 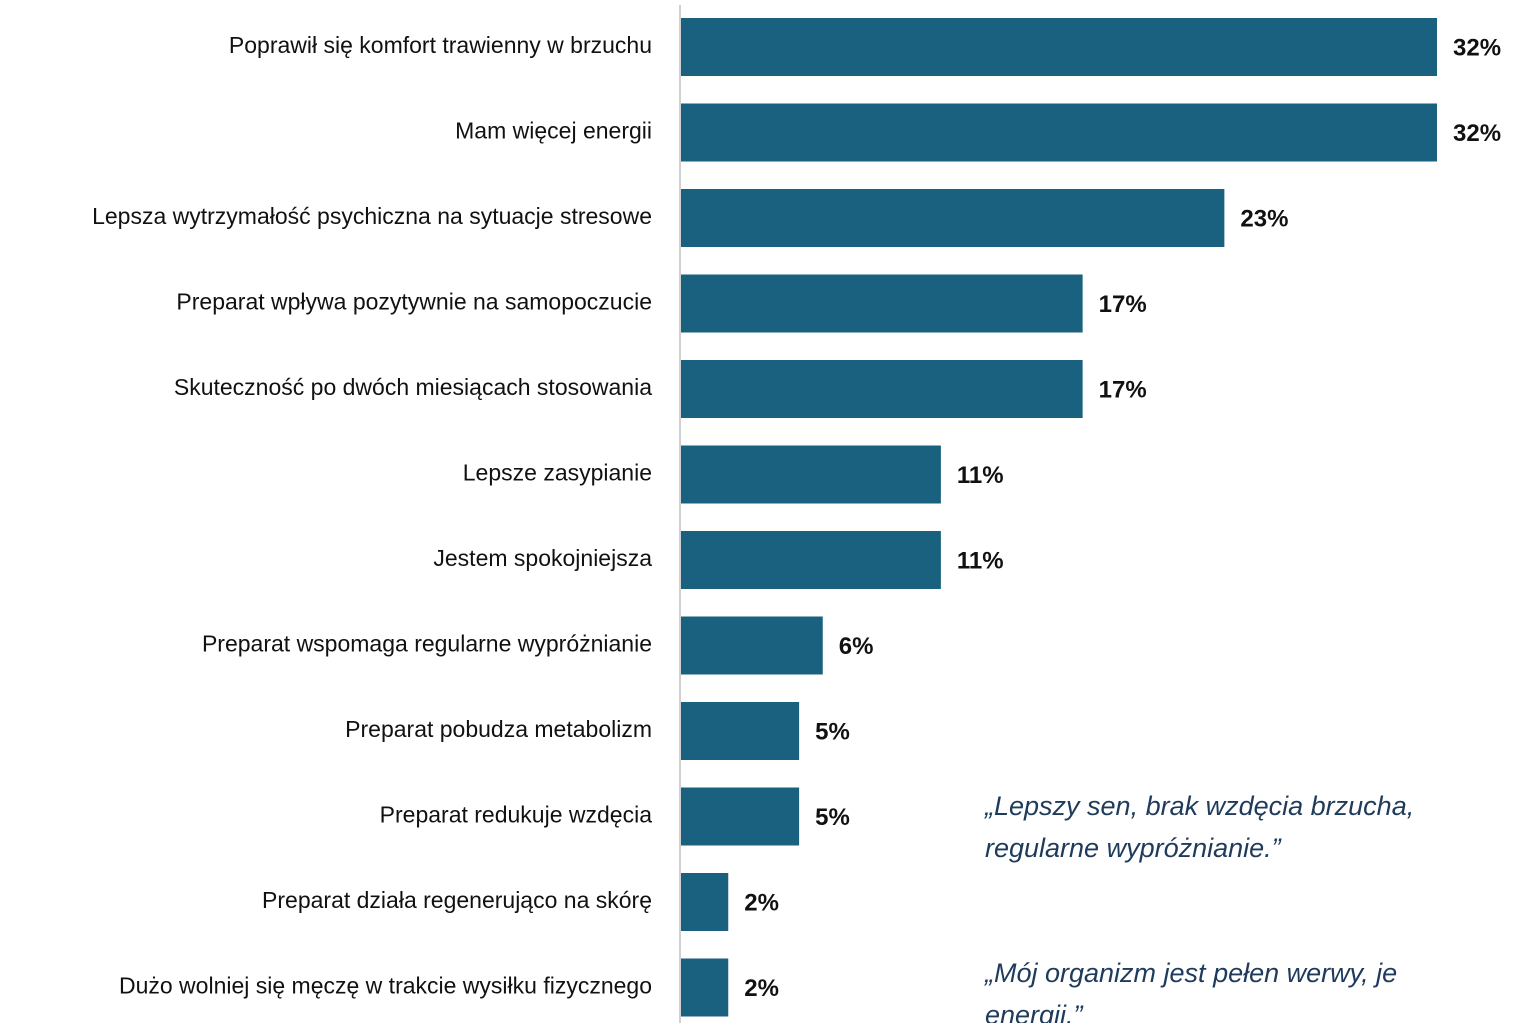 I want to click on quote: „Lepszy sen, brak wzdęcia brzucha,, so click(x=1199, y=806).